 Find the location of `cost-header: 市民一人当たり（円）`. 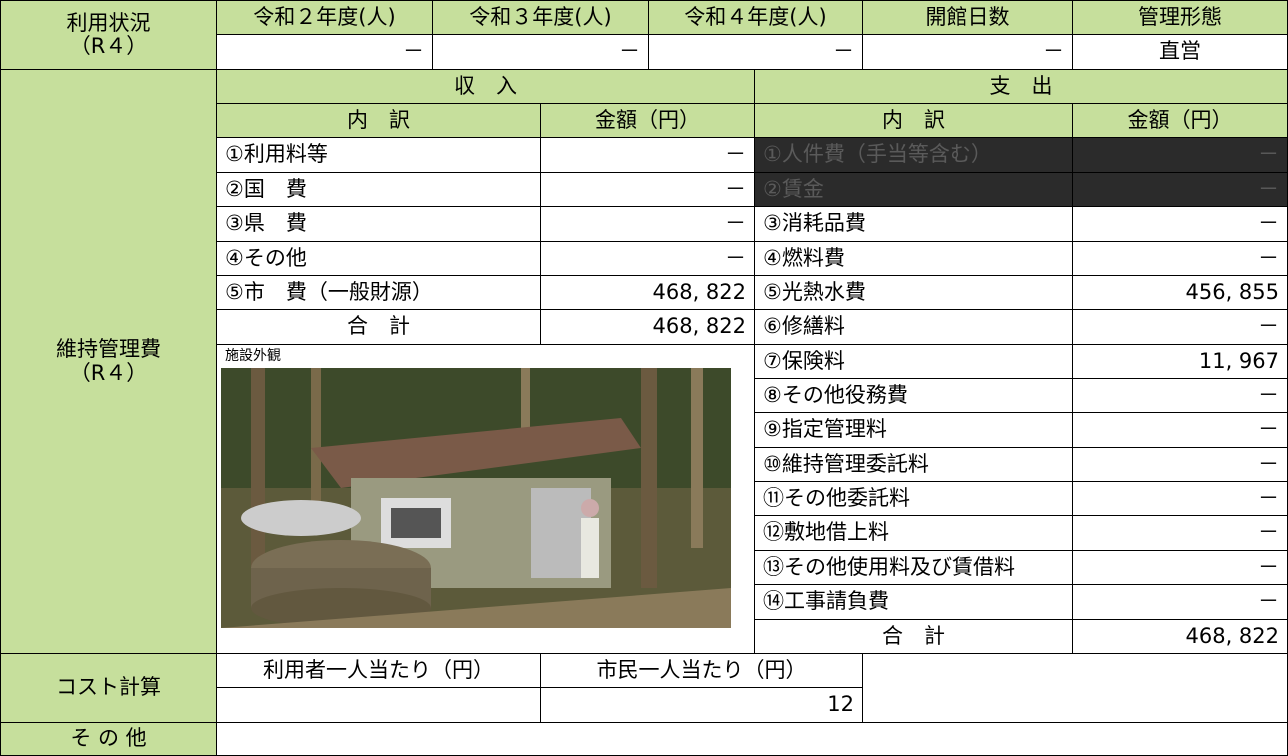

cost-header: 市民一人当たり（円） is located at coordinates (701, 670).